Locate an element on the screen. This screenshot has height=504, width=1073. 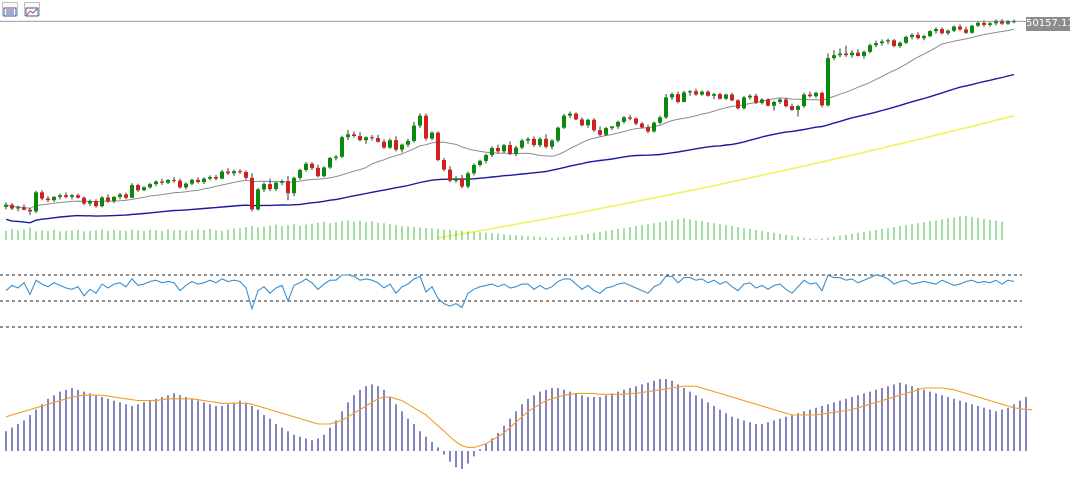
rsi-panel is located at coordinates (511, 301).